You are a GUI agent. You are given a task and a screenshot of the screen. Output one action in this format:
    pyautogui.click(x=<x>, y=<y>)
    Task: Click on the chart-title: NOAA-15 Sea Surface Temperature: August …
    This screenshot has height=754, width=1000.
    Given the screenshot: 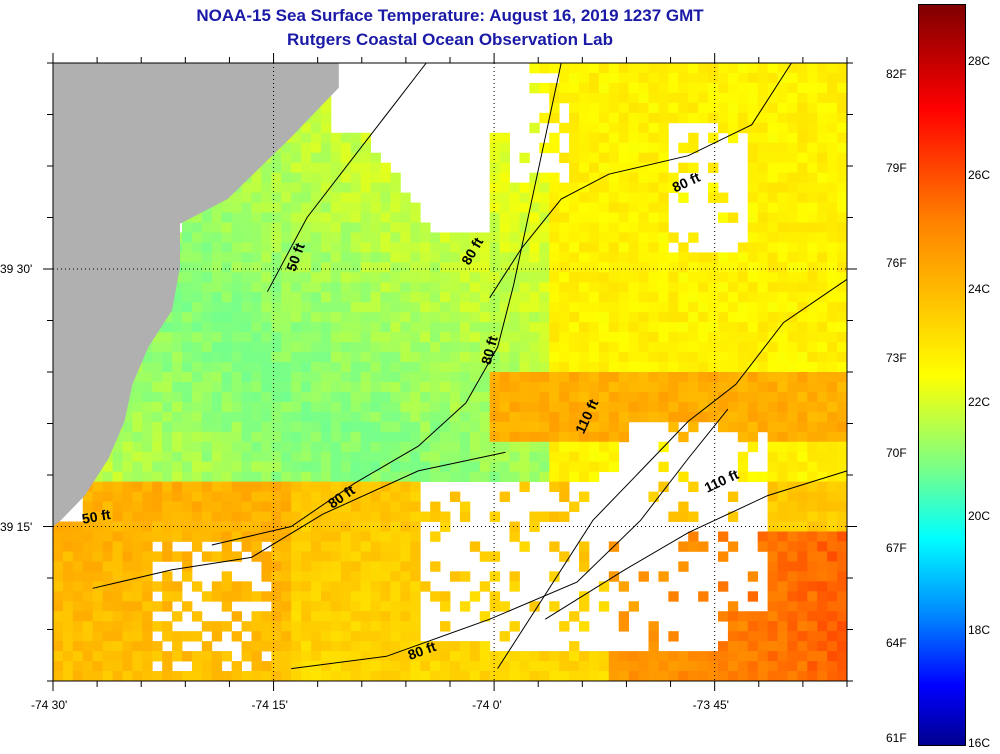 What is the action you would take?
    pyautogui.click(x=450, y=15)
    